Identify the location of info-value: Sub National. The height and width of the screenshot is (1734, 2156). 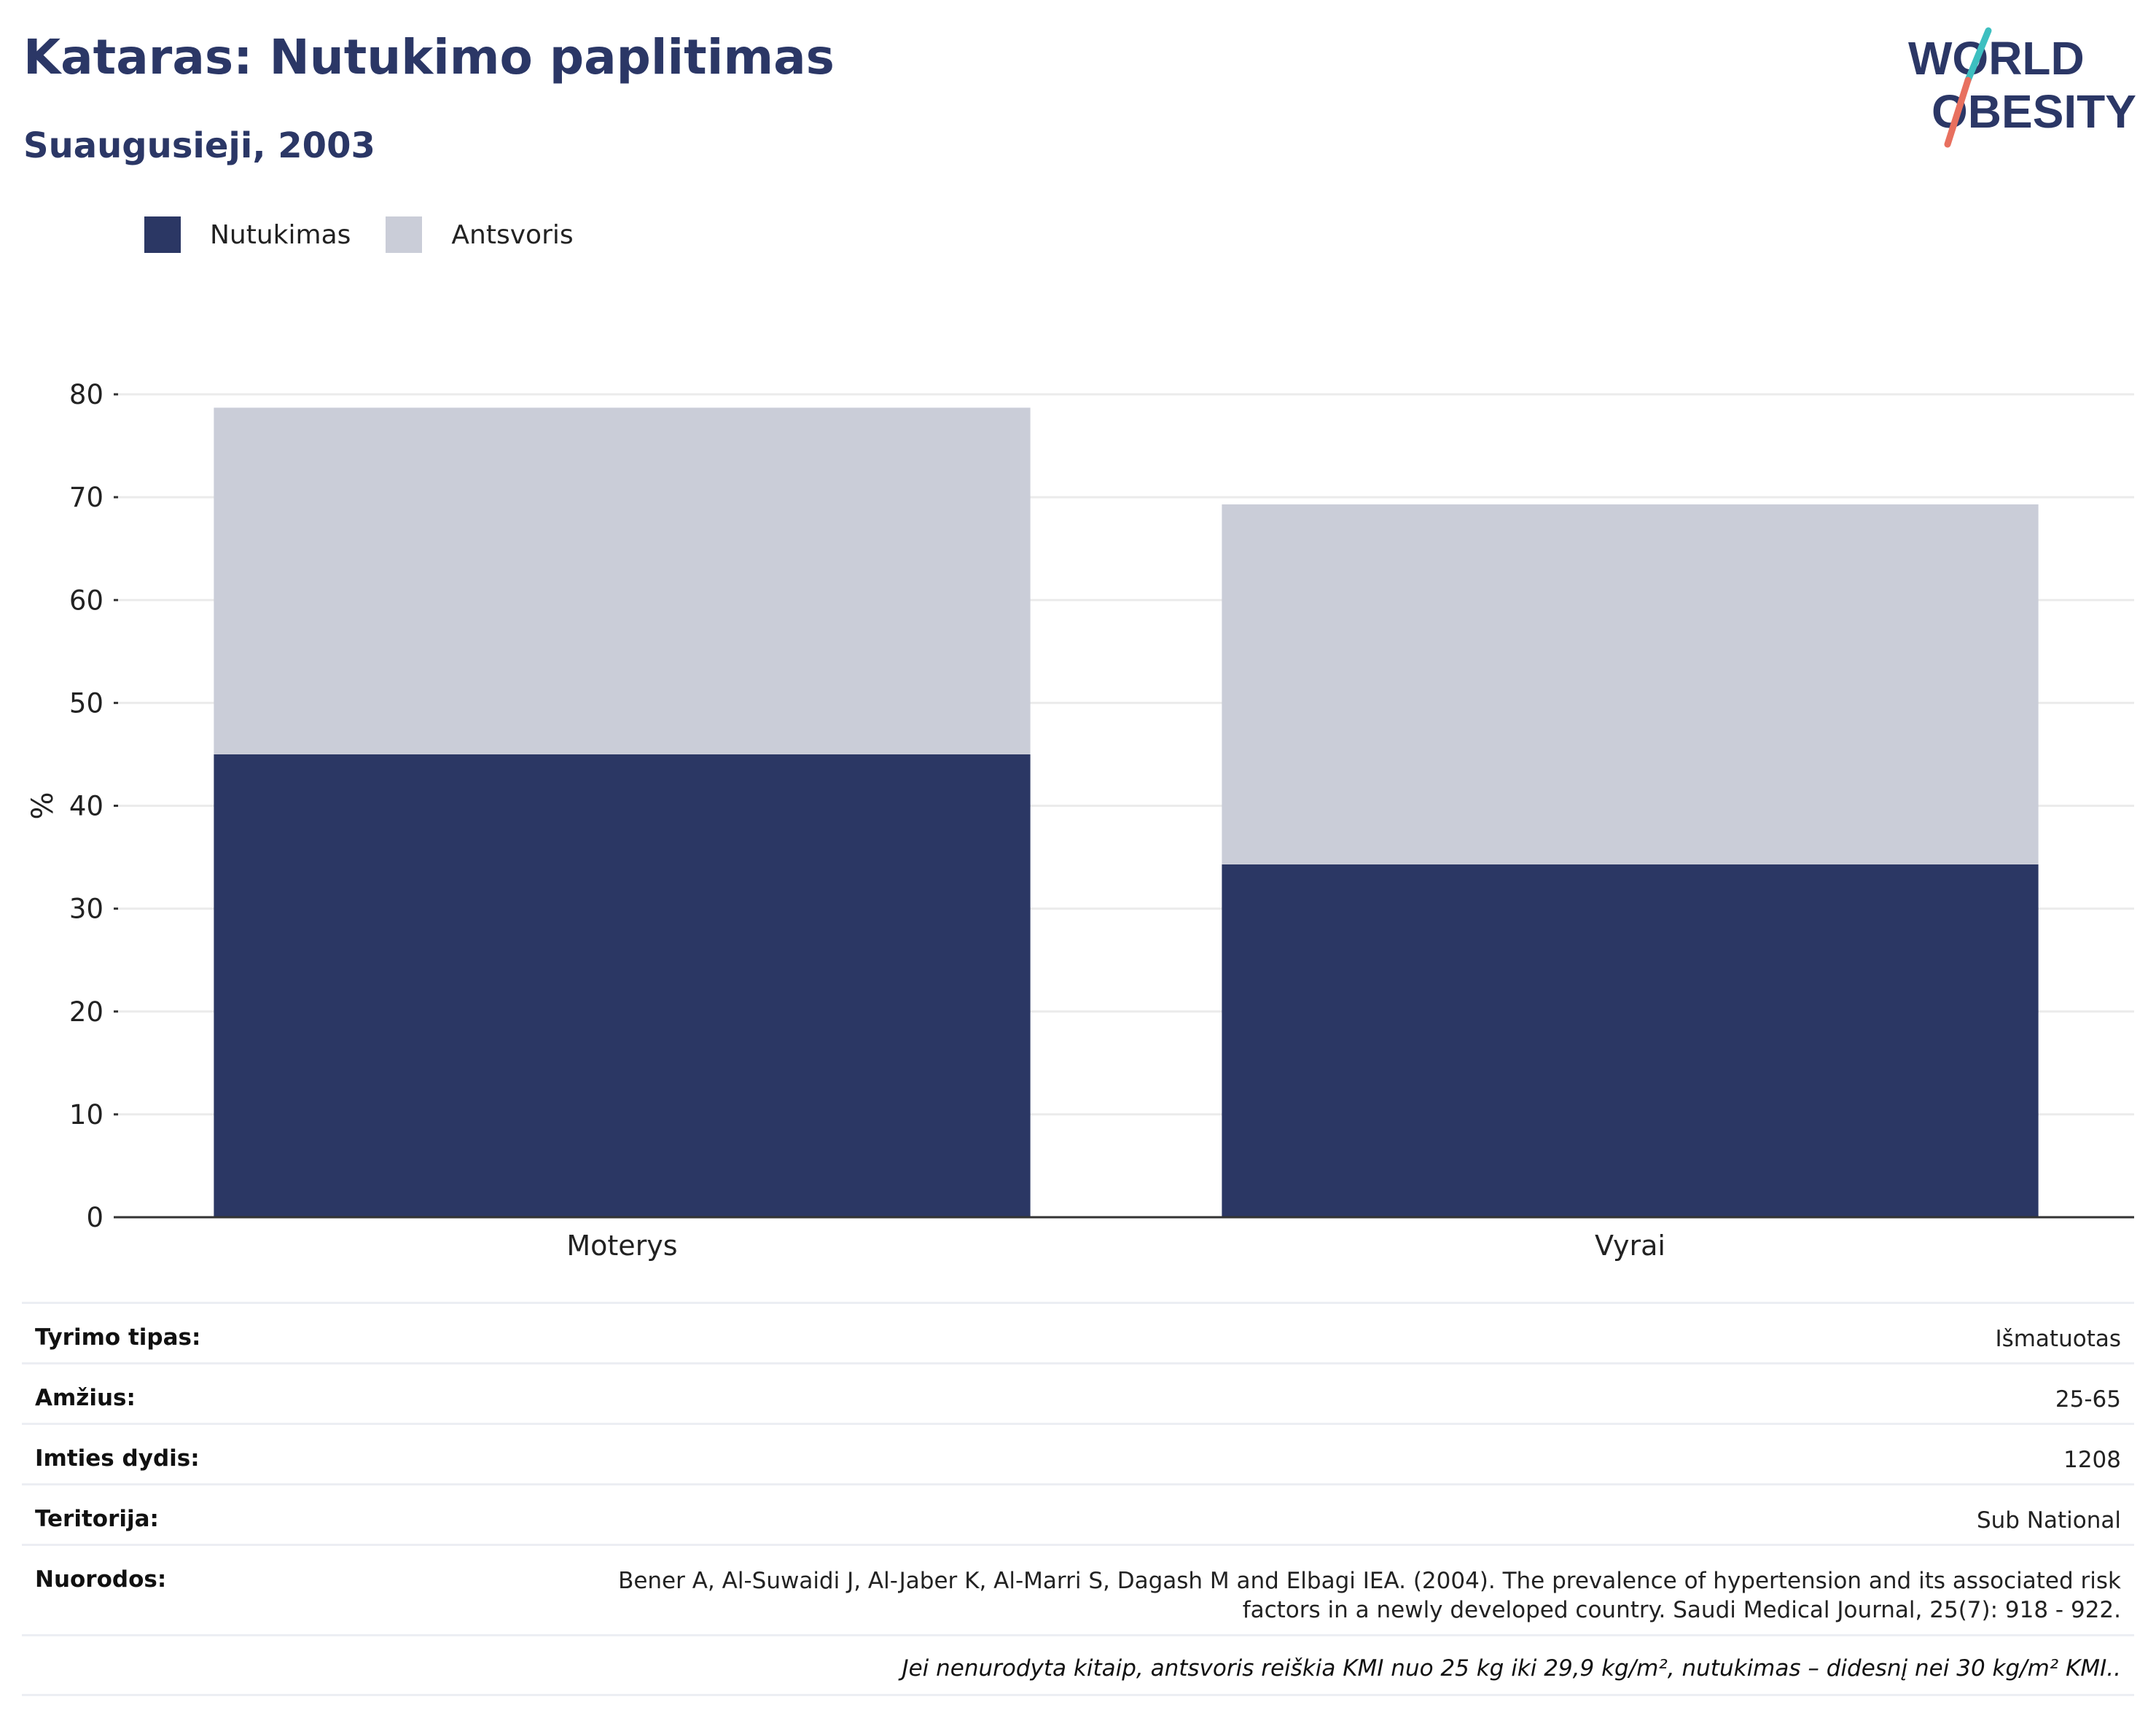
(2049, 1520).